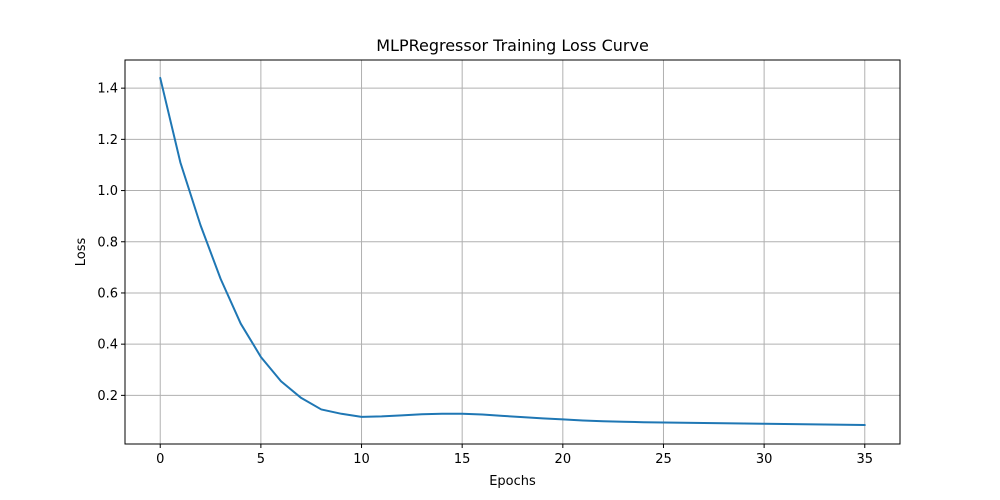  Describe the element at coordinates (261, 459) in the screenshot. I see `x-tick-label: 5` at that location.